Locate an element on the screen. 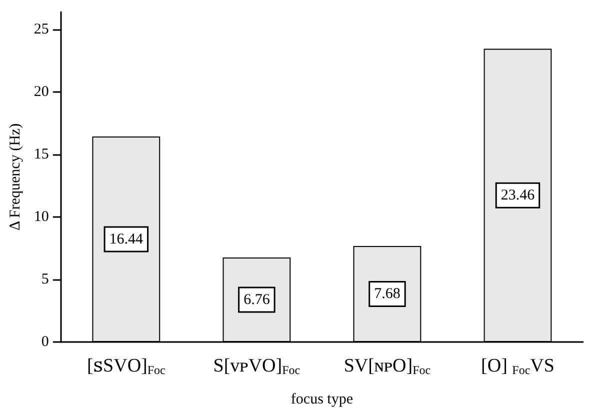 The width and height of the screenshot is (605, 416). y-axis-title: Δ Frequency (Hz) is located at coordinates (16, 177).